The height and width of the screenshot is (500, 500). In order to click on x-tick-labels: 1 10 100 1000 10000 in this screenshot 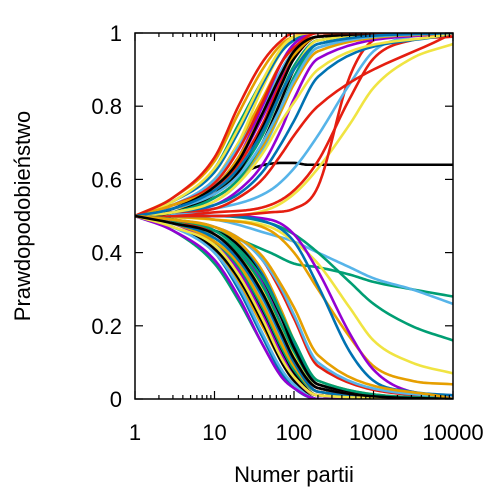, I will do `click(306, 432)`.